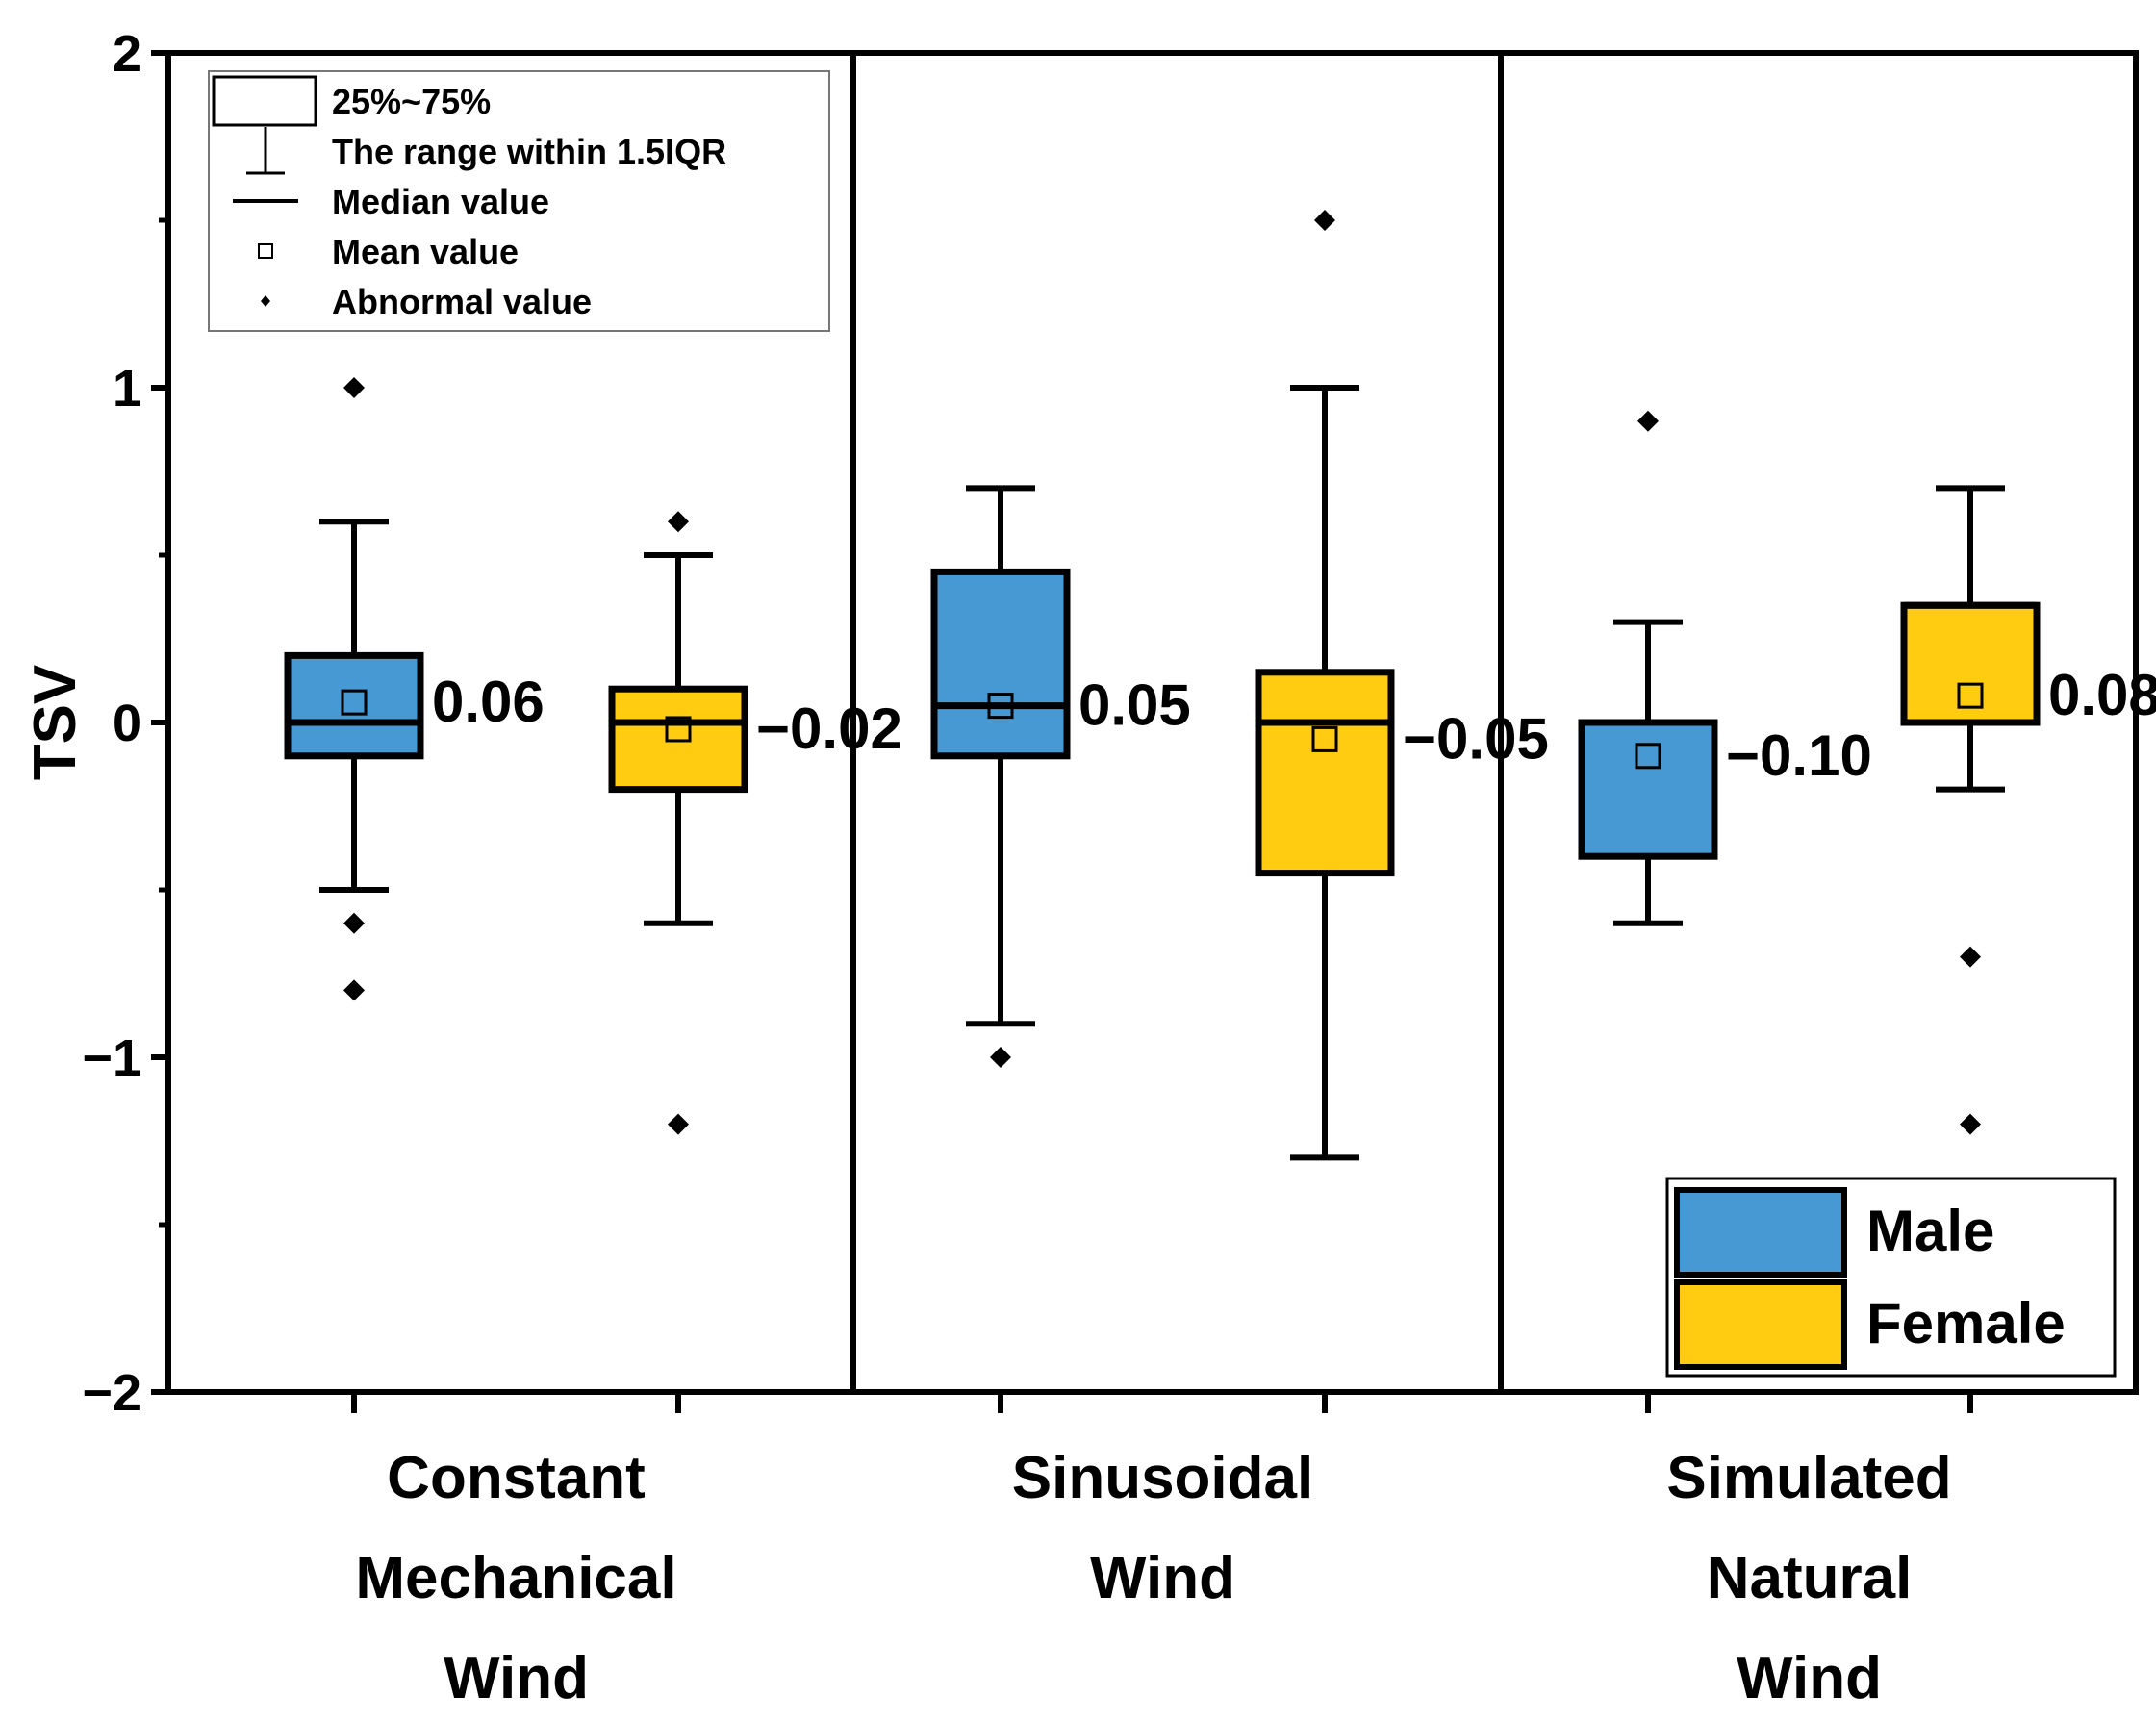  Describe the element at coordinates (1930, 1231) in the screenshot. I see `legend-label-male: Male` at that location.